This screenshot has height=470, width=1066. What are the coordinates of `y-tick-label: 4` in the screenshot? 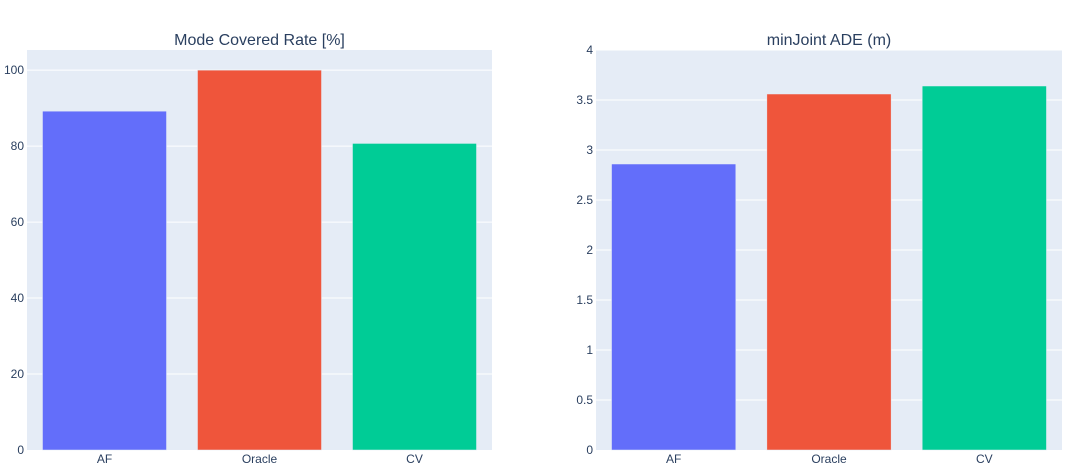 It's located at (589, 50).